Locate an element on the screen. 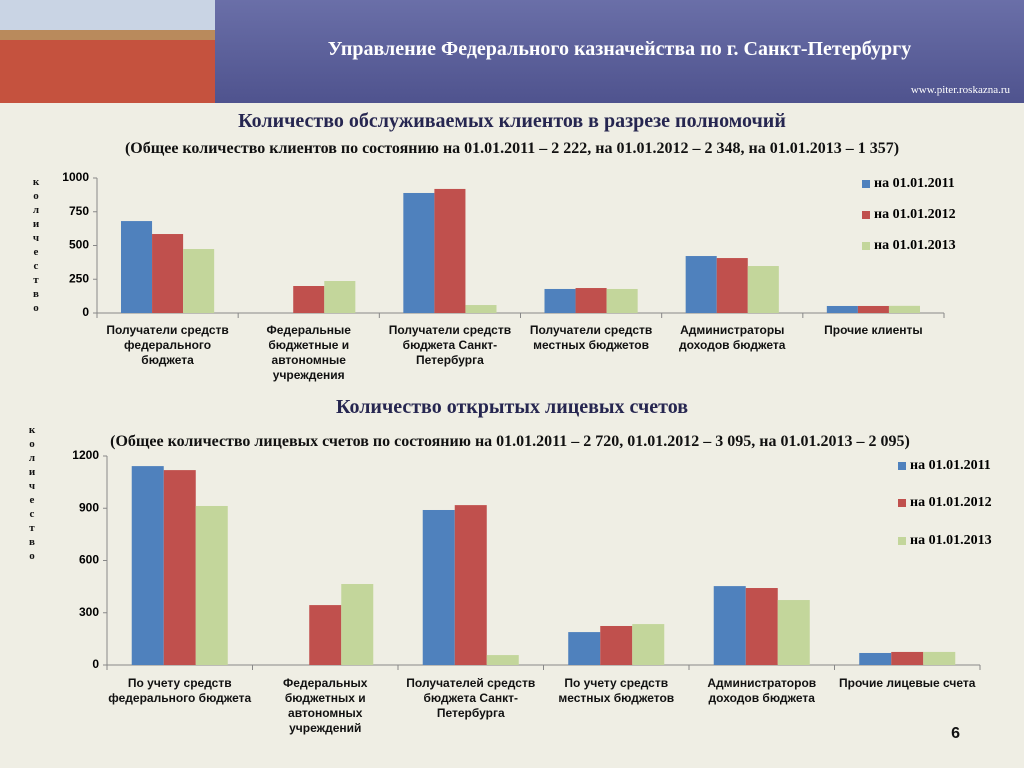 The image size is (1024, 768). chart-title: Количество открытых лицевых счетов is located at coordinates (512, 407).